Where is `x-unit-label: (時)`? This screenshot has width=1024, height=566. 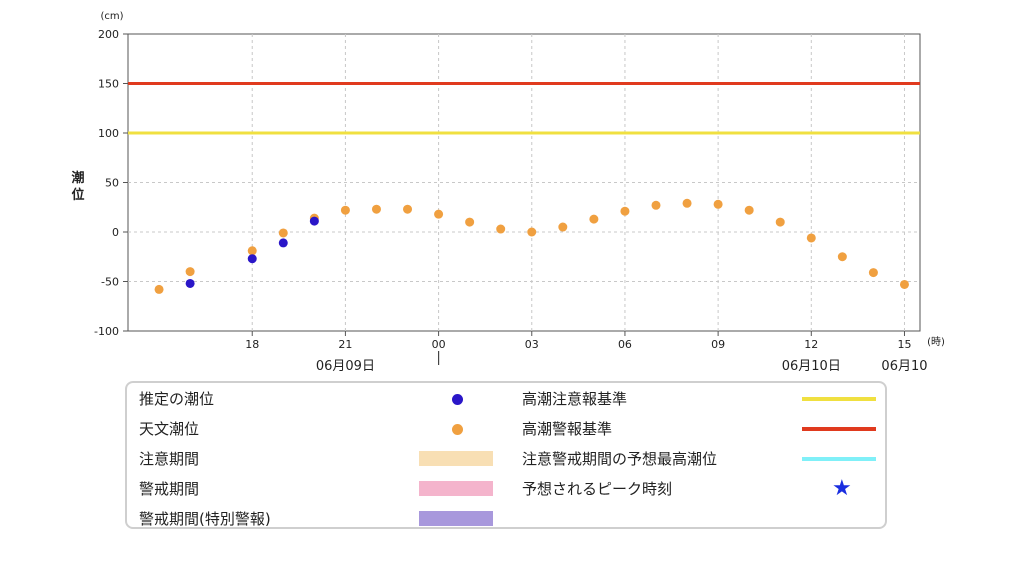
x-unit-label: (時) is located at coordinates (936, 342).